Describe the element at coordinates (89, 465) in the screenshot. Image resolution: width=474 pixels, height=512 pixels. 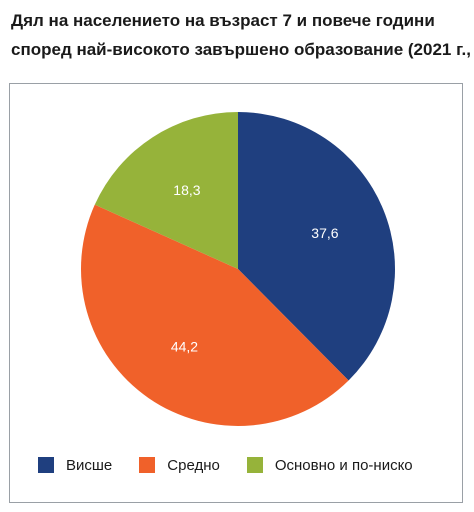
I see `legend-label-vishe: Висше` at that location.